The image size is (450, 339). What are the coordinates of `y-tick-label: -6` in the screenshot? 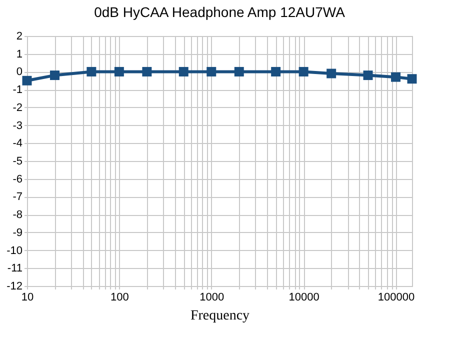 It's located at (17, 179).